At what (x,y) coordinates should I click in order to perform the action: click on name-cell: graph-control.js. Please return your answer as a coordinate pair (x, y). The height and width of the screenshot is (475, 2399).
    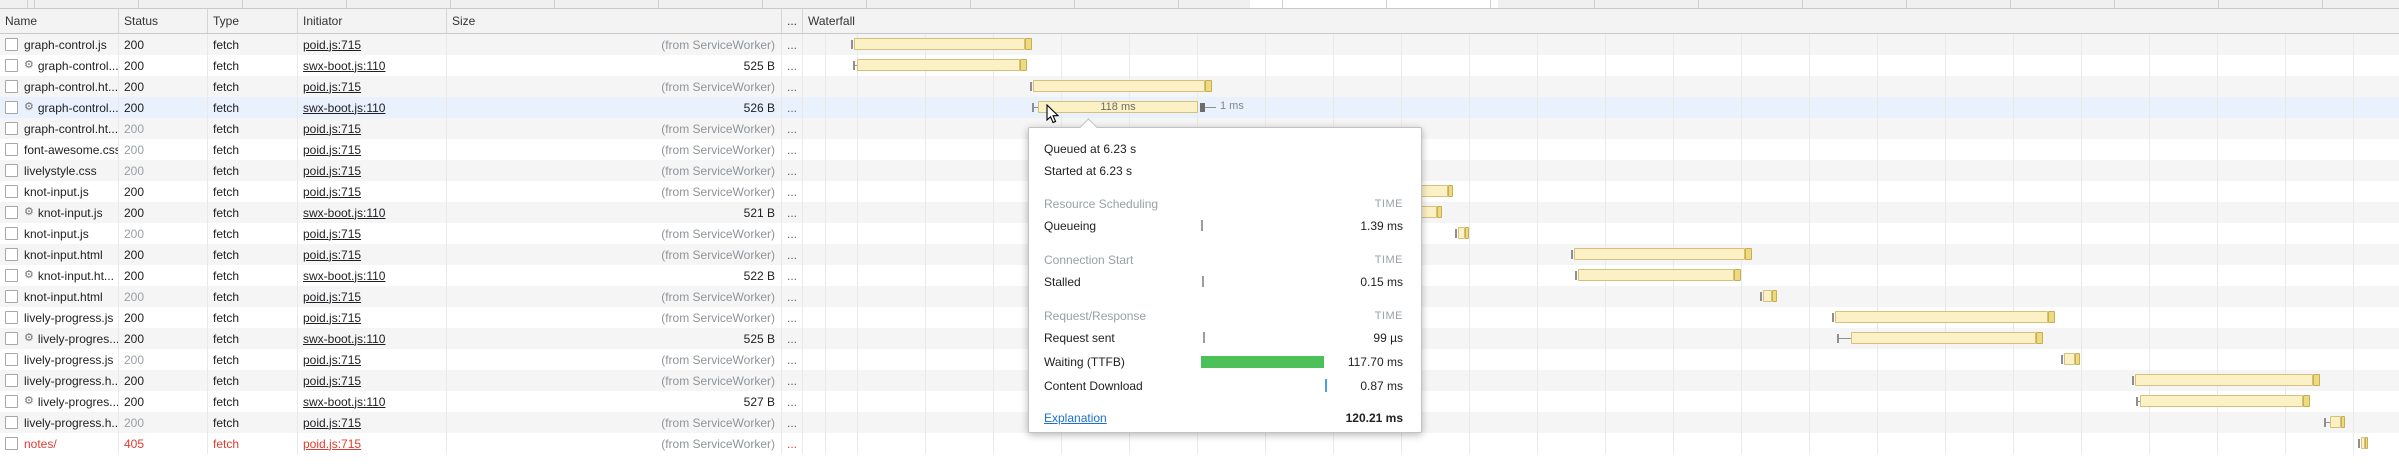
    Looking at the image, I should click on (59, 44).